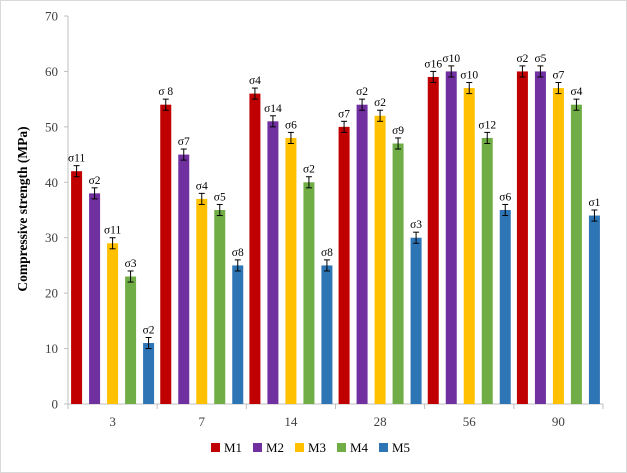 This screenshot has width=627, height=473. What do you see at coordinates (165, 92) in the screenshot?
I see `data-label: σ 8` at bounding box center [165, 92].